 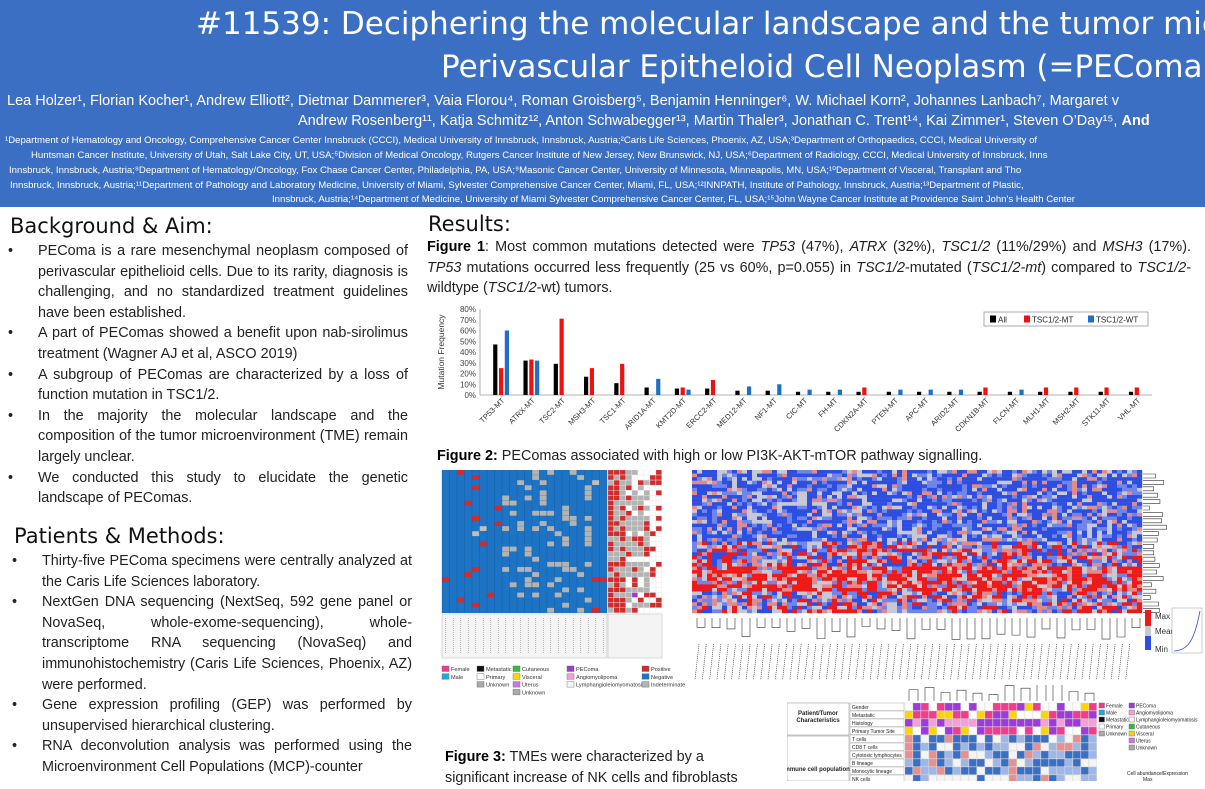 I want to click on group-label: Patient/Tumor Characteristics, so click(x=818, y=717).